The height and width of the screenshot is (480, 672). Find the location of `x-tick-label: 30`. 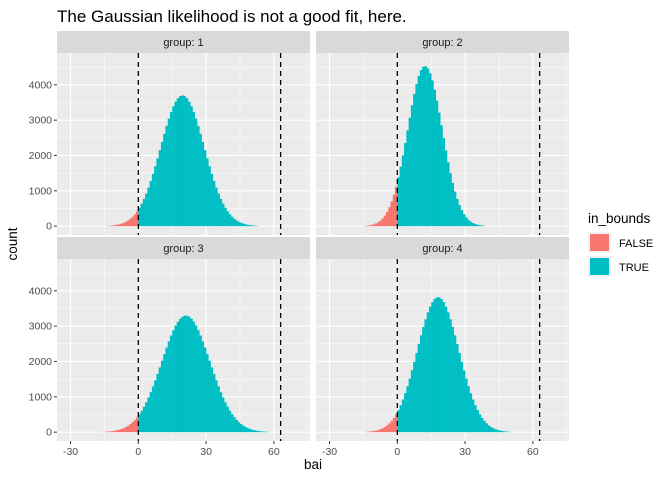

x-tick-label: 30 is located at coordinates (206, 452).